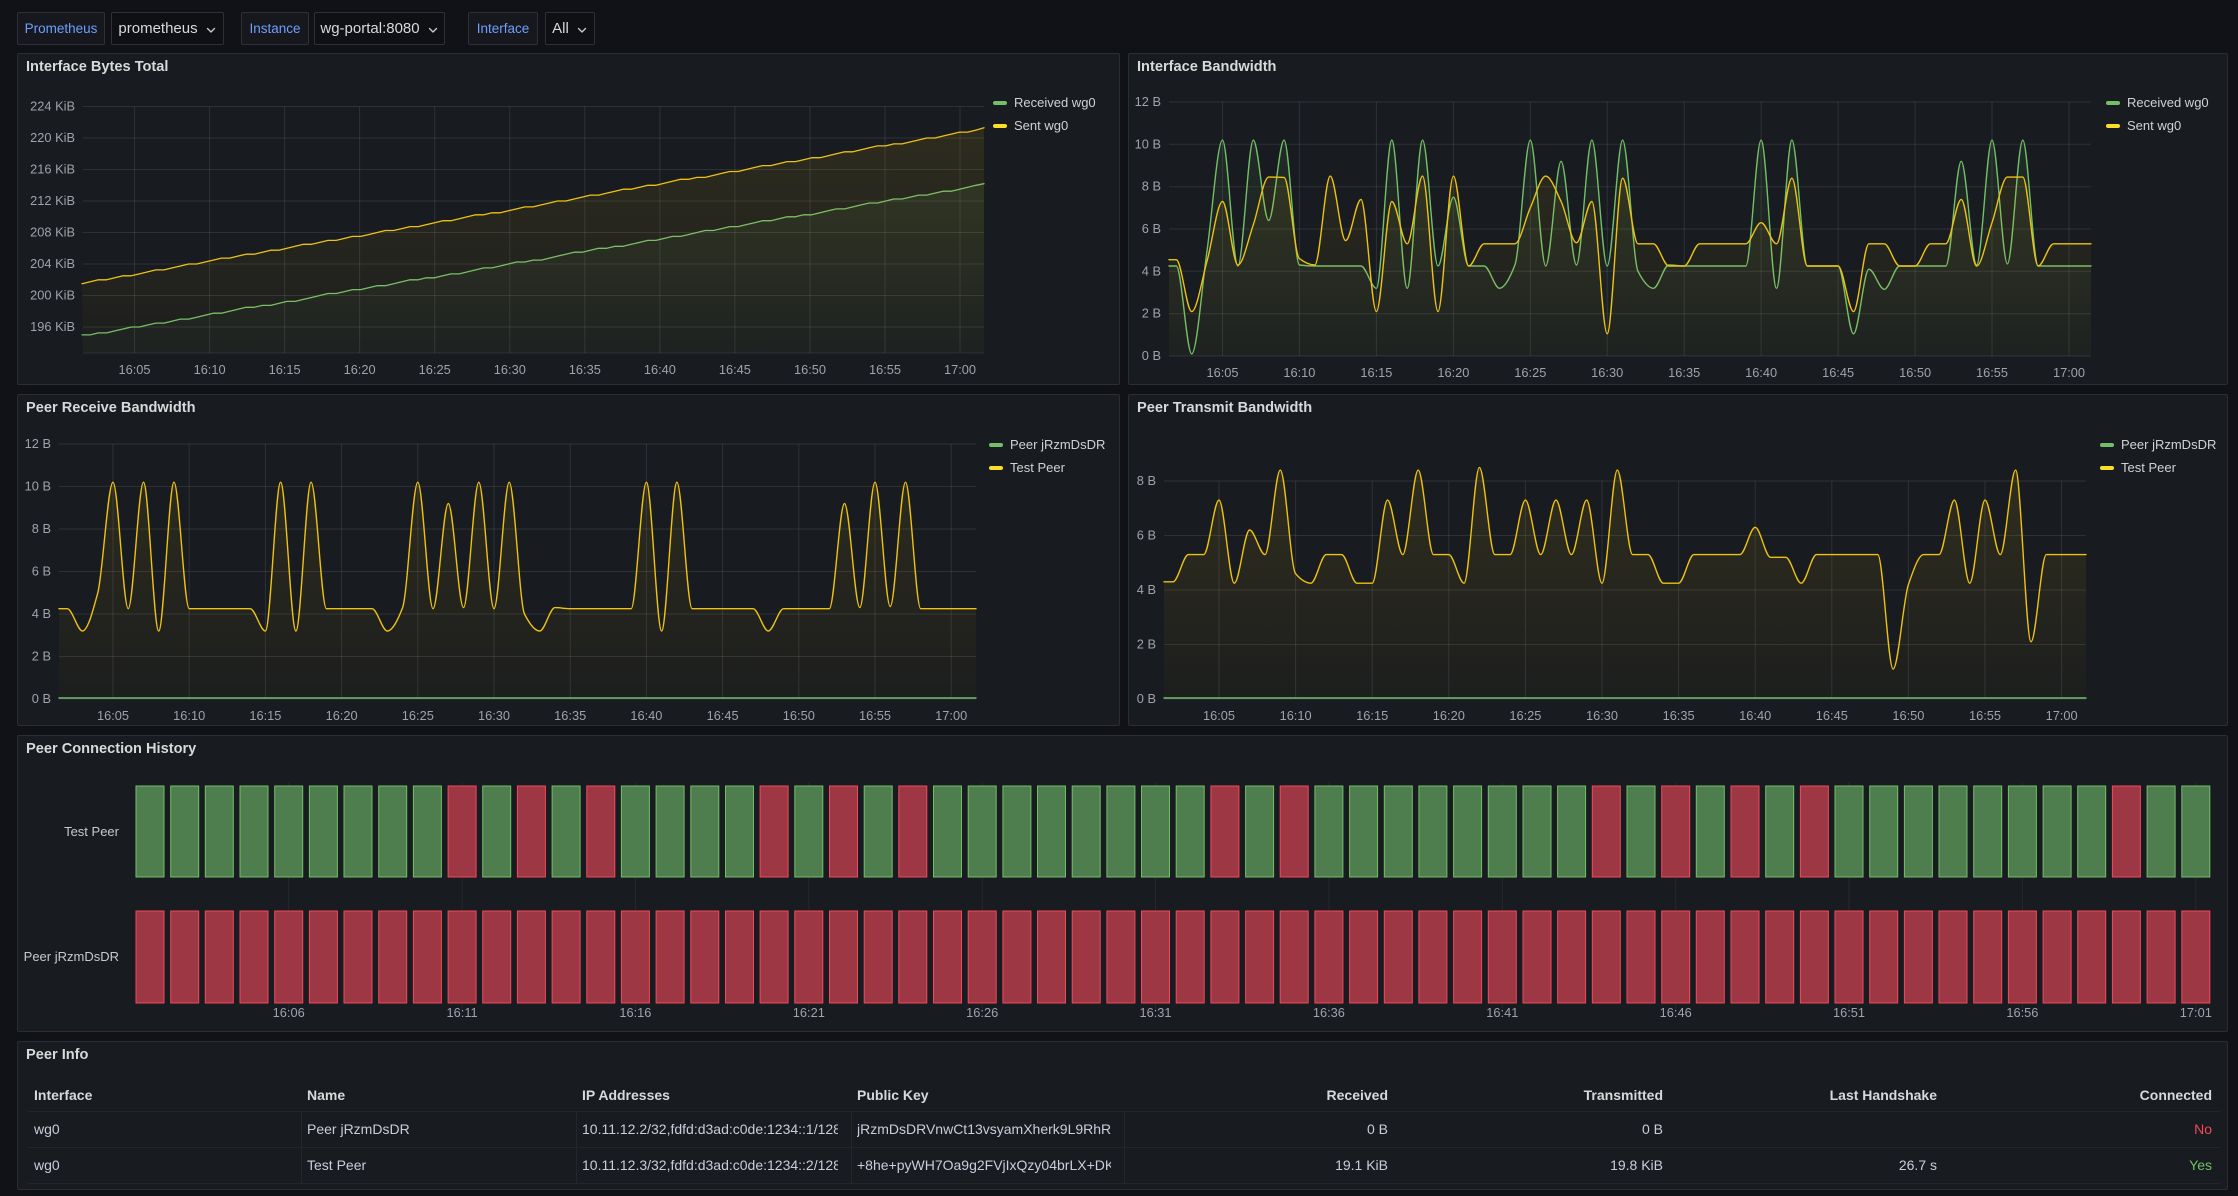 The height and width of the screenshot is (1196, 2238). Describe the element at coordinates (92, 831) in the screenshot. I see `svg-text: Test Peer` at that location.